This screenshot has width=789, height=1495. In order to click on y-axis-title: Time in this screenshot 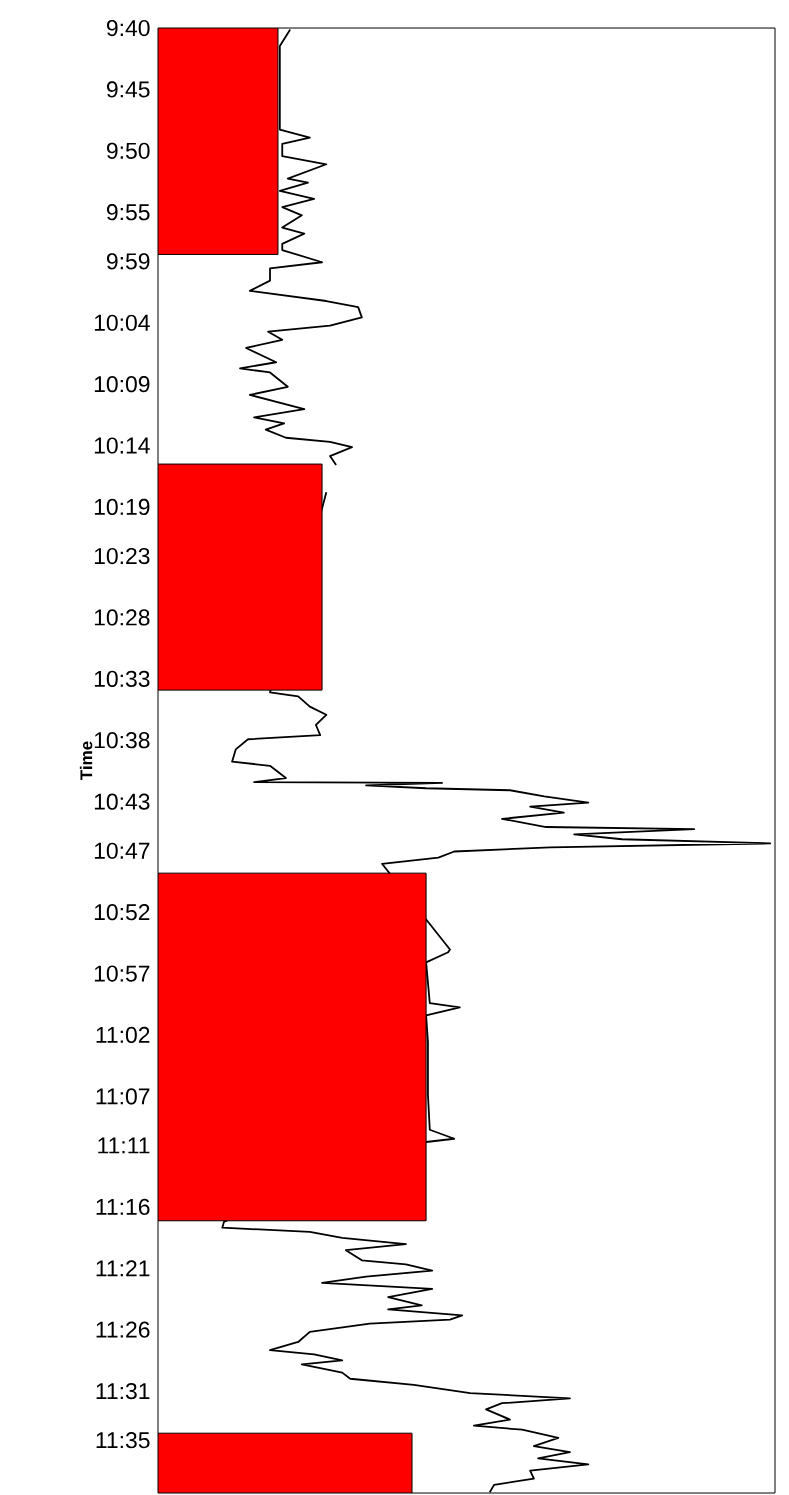, I will do `click(86, 760)`.